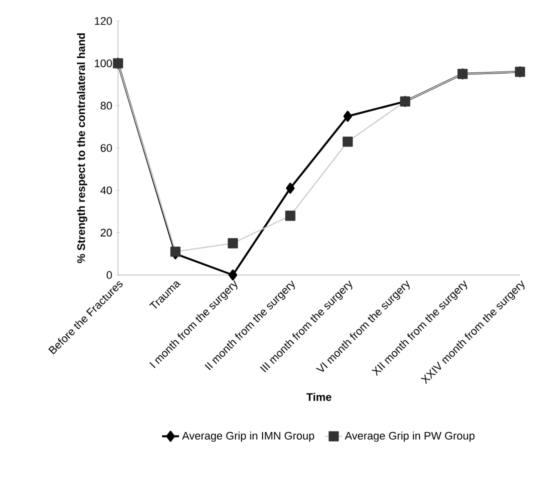 The height and width of the screenshot is (484, 537). Describe the element at coordinates (409, 437) in the screenshot. I see `legend-label: Average Grip in PW Group` at that location.